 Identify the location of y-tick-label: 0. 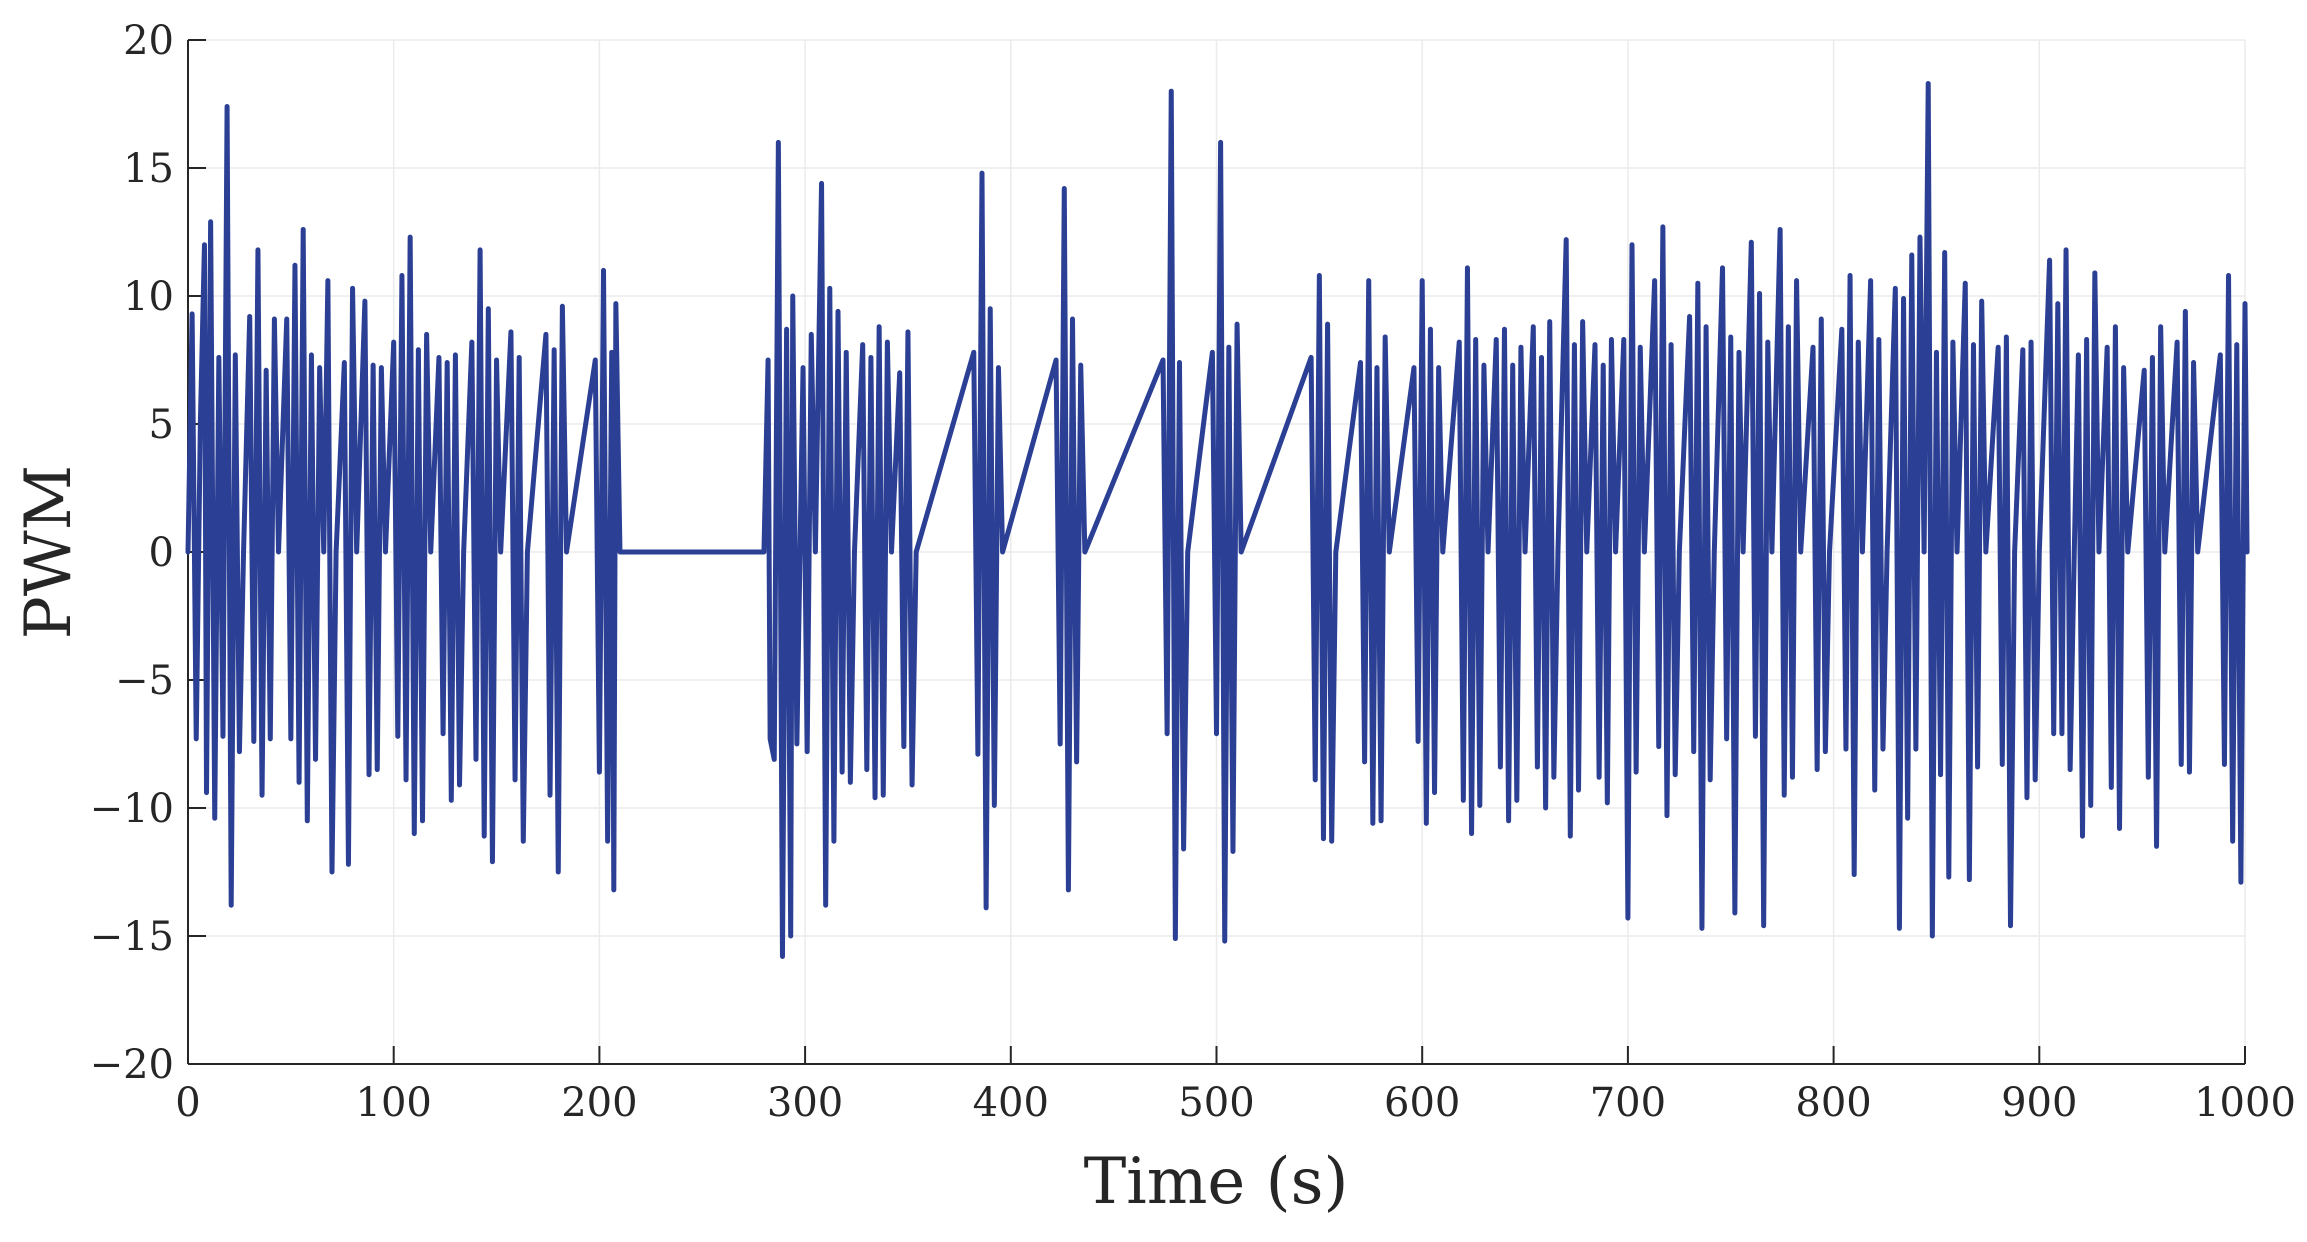
(161, 553).